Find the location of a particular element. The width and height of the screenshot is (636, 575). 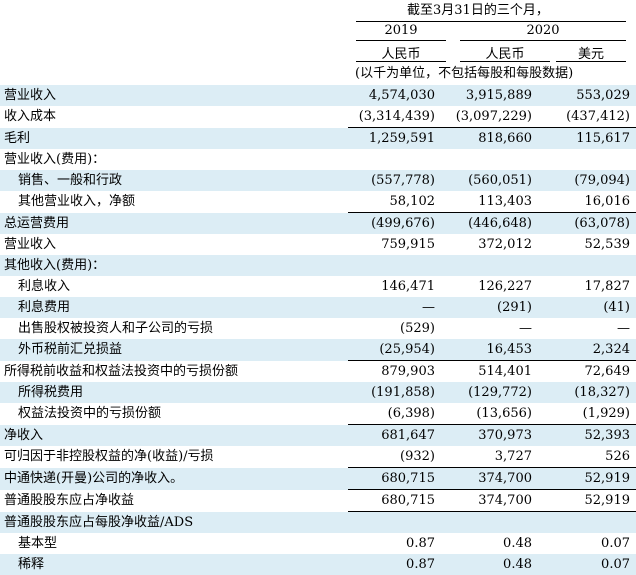

value-2020-rmb: 3,727 is located at coordinates (513, 456).